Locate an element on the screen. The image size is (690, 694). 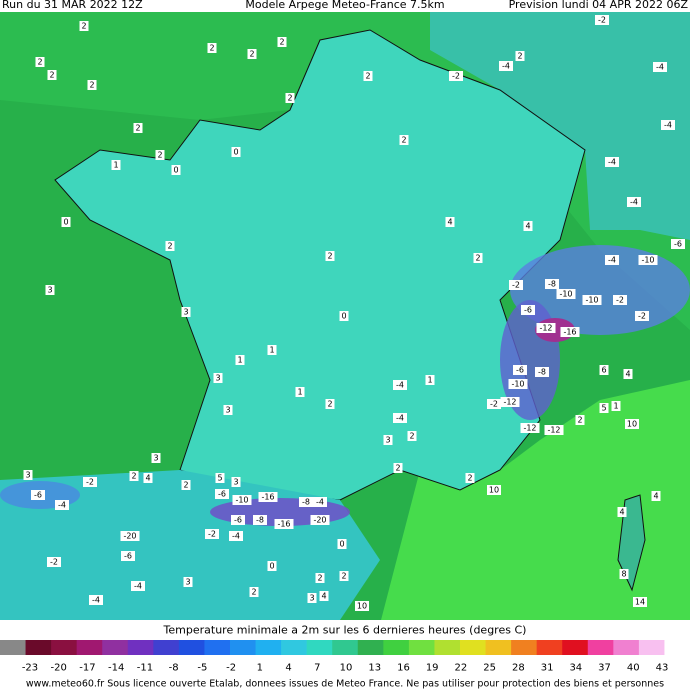
colorbar-label: 28 is located at coordinates (518, 668).